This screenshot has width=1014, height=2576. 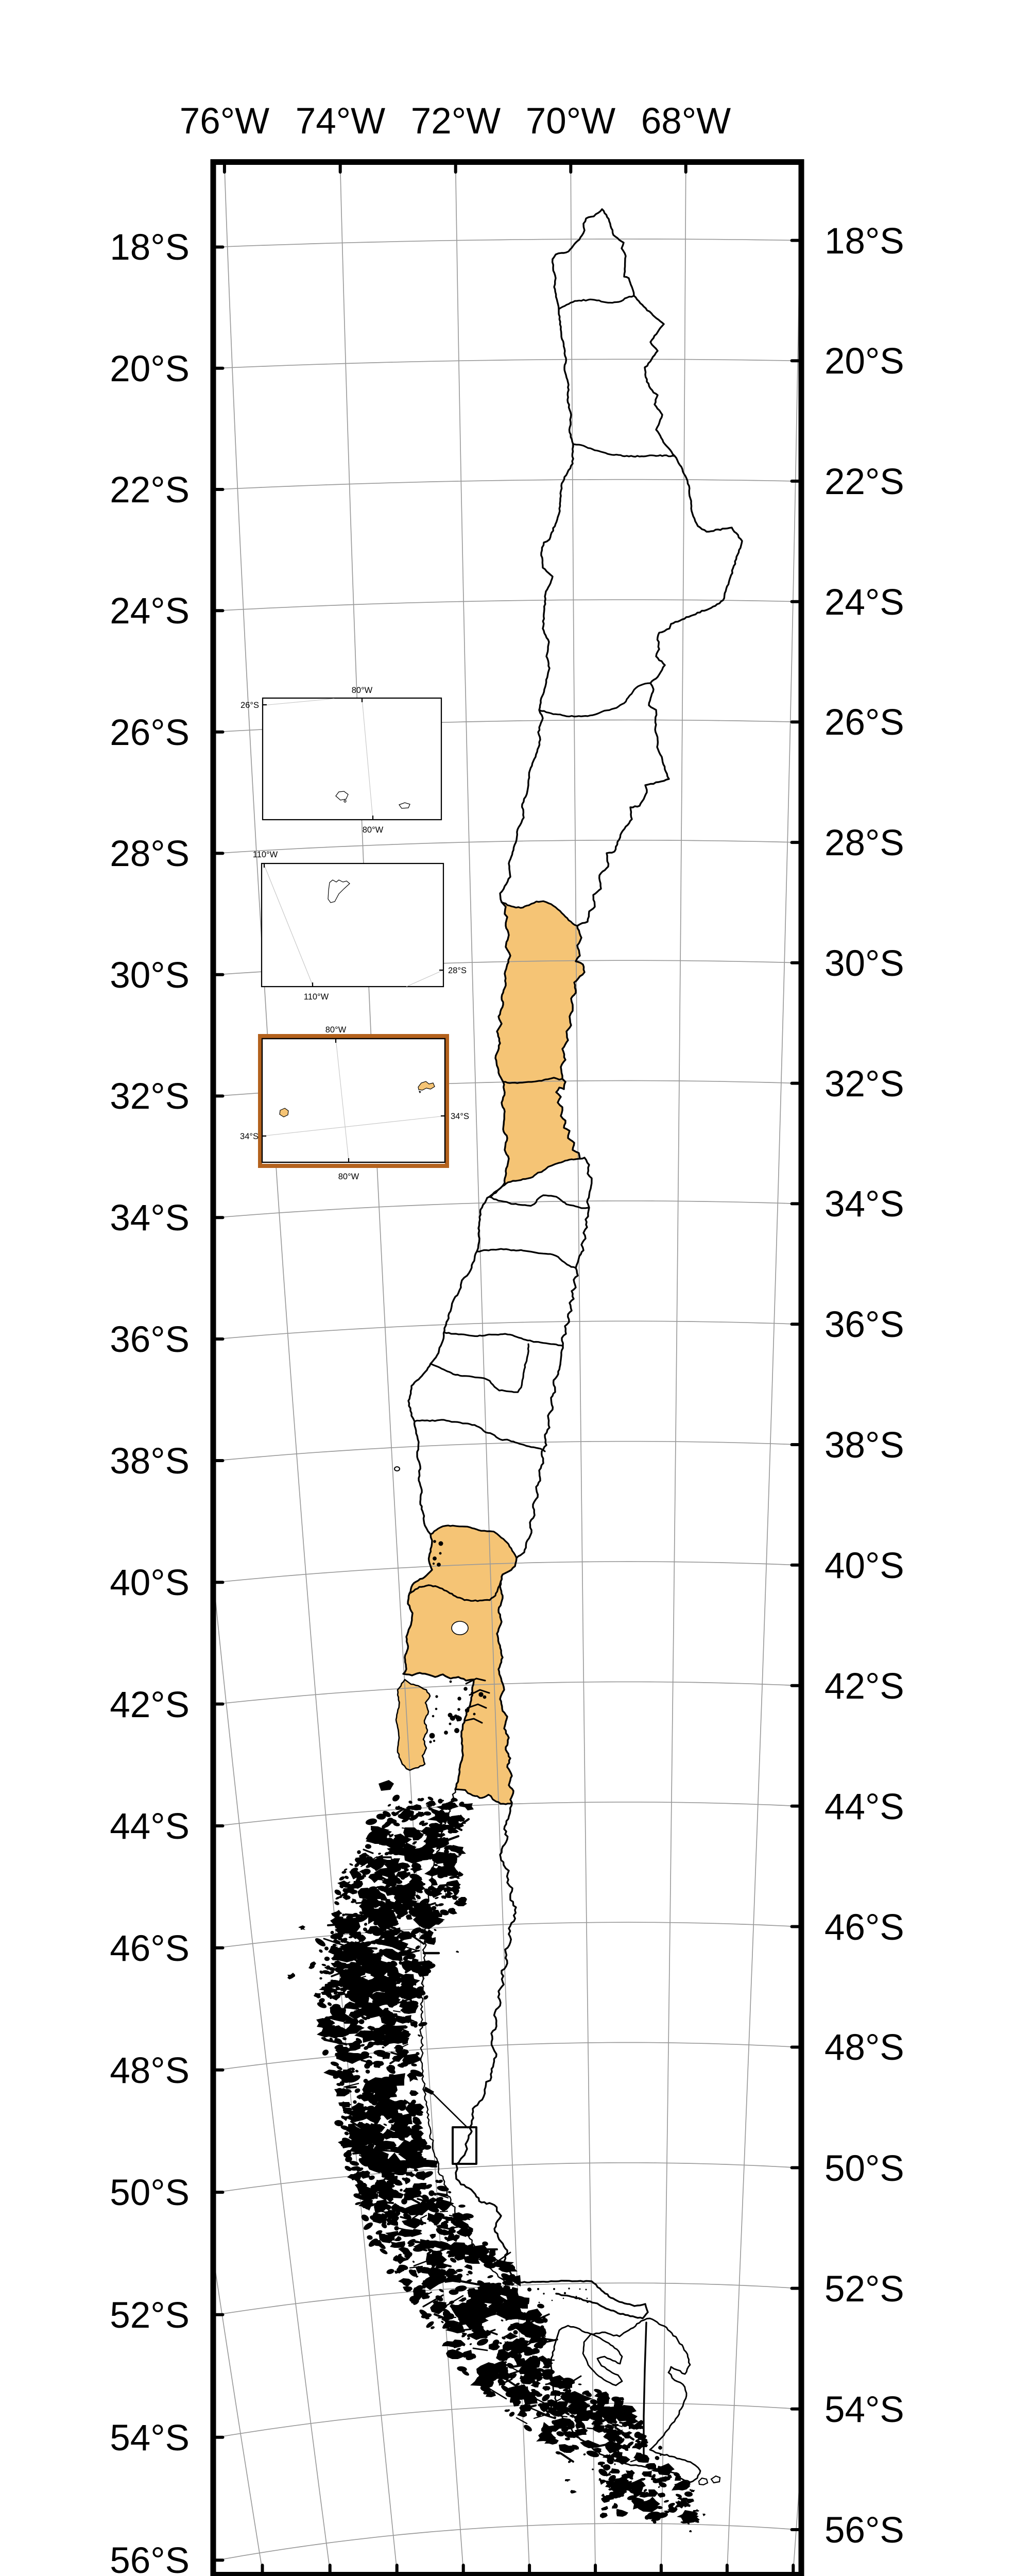 What do you see at coordinates (224, 121) in the screenshot?
I see `svg-text: 76°W` at bounding box center [224, 121].